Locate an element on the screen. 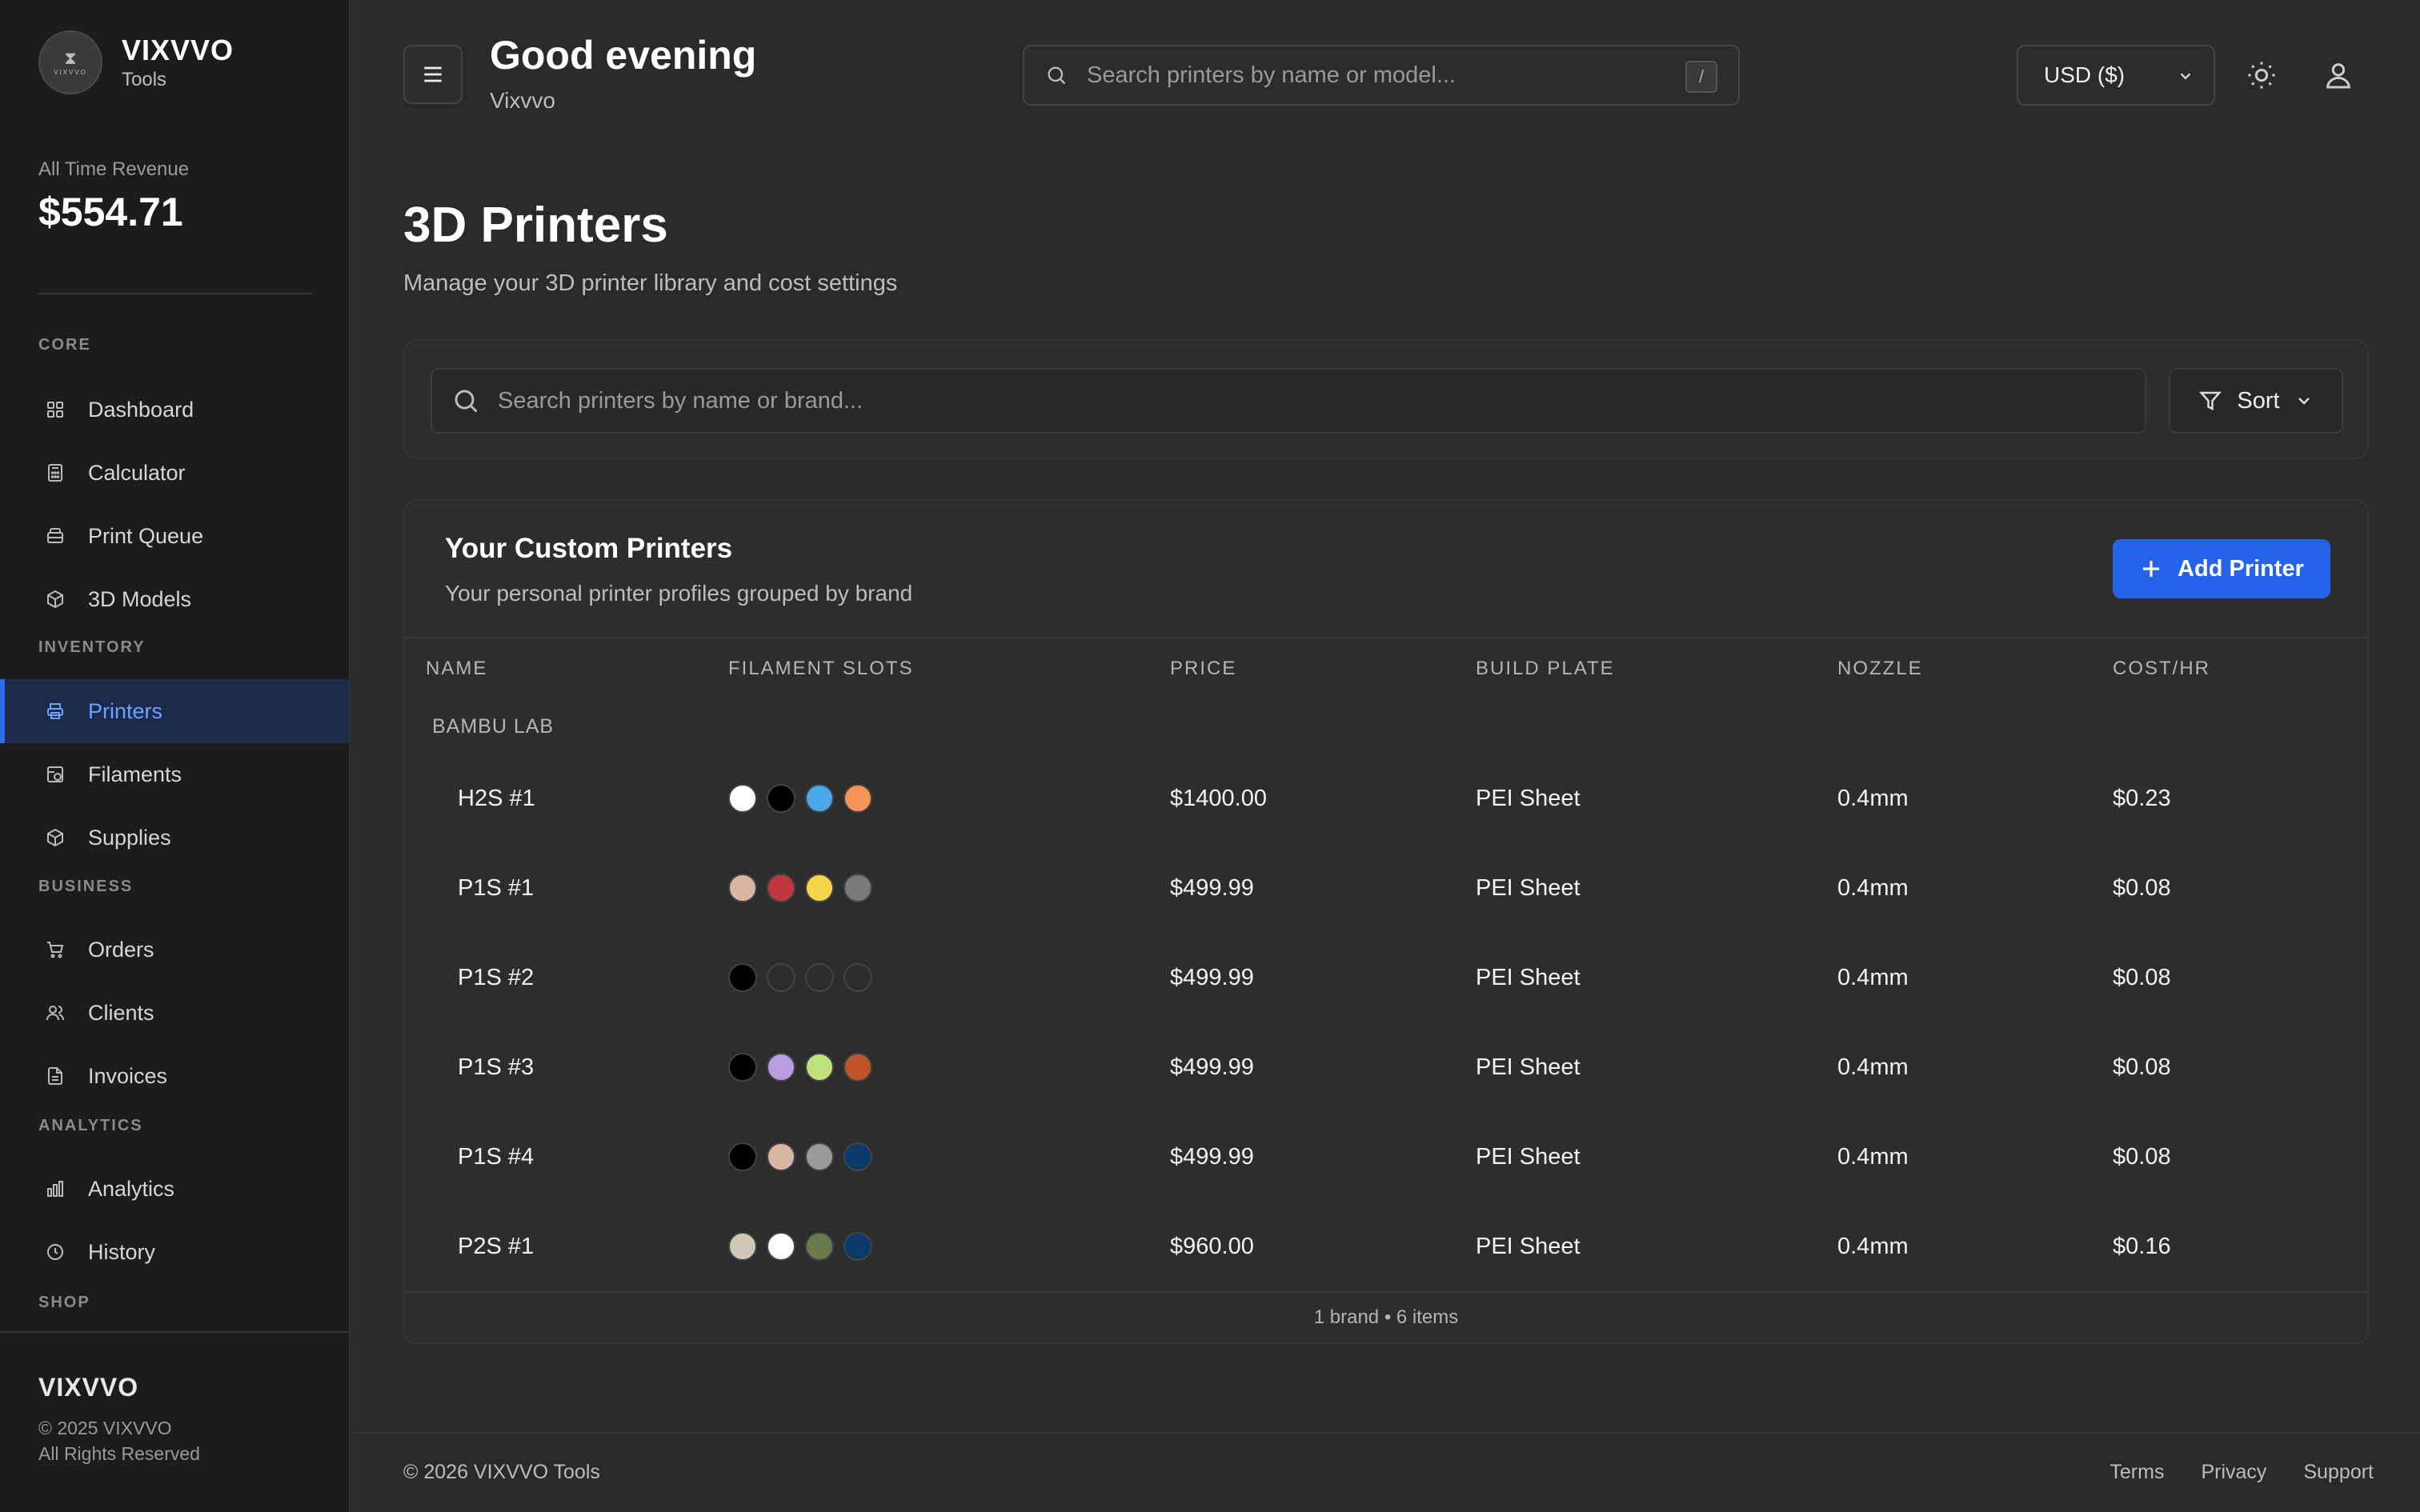 This screenshot has height=1512, width=2420. menu-icon is located at coordinates (433, 74).